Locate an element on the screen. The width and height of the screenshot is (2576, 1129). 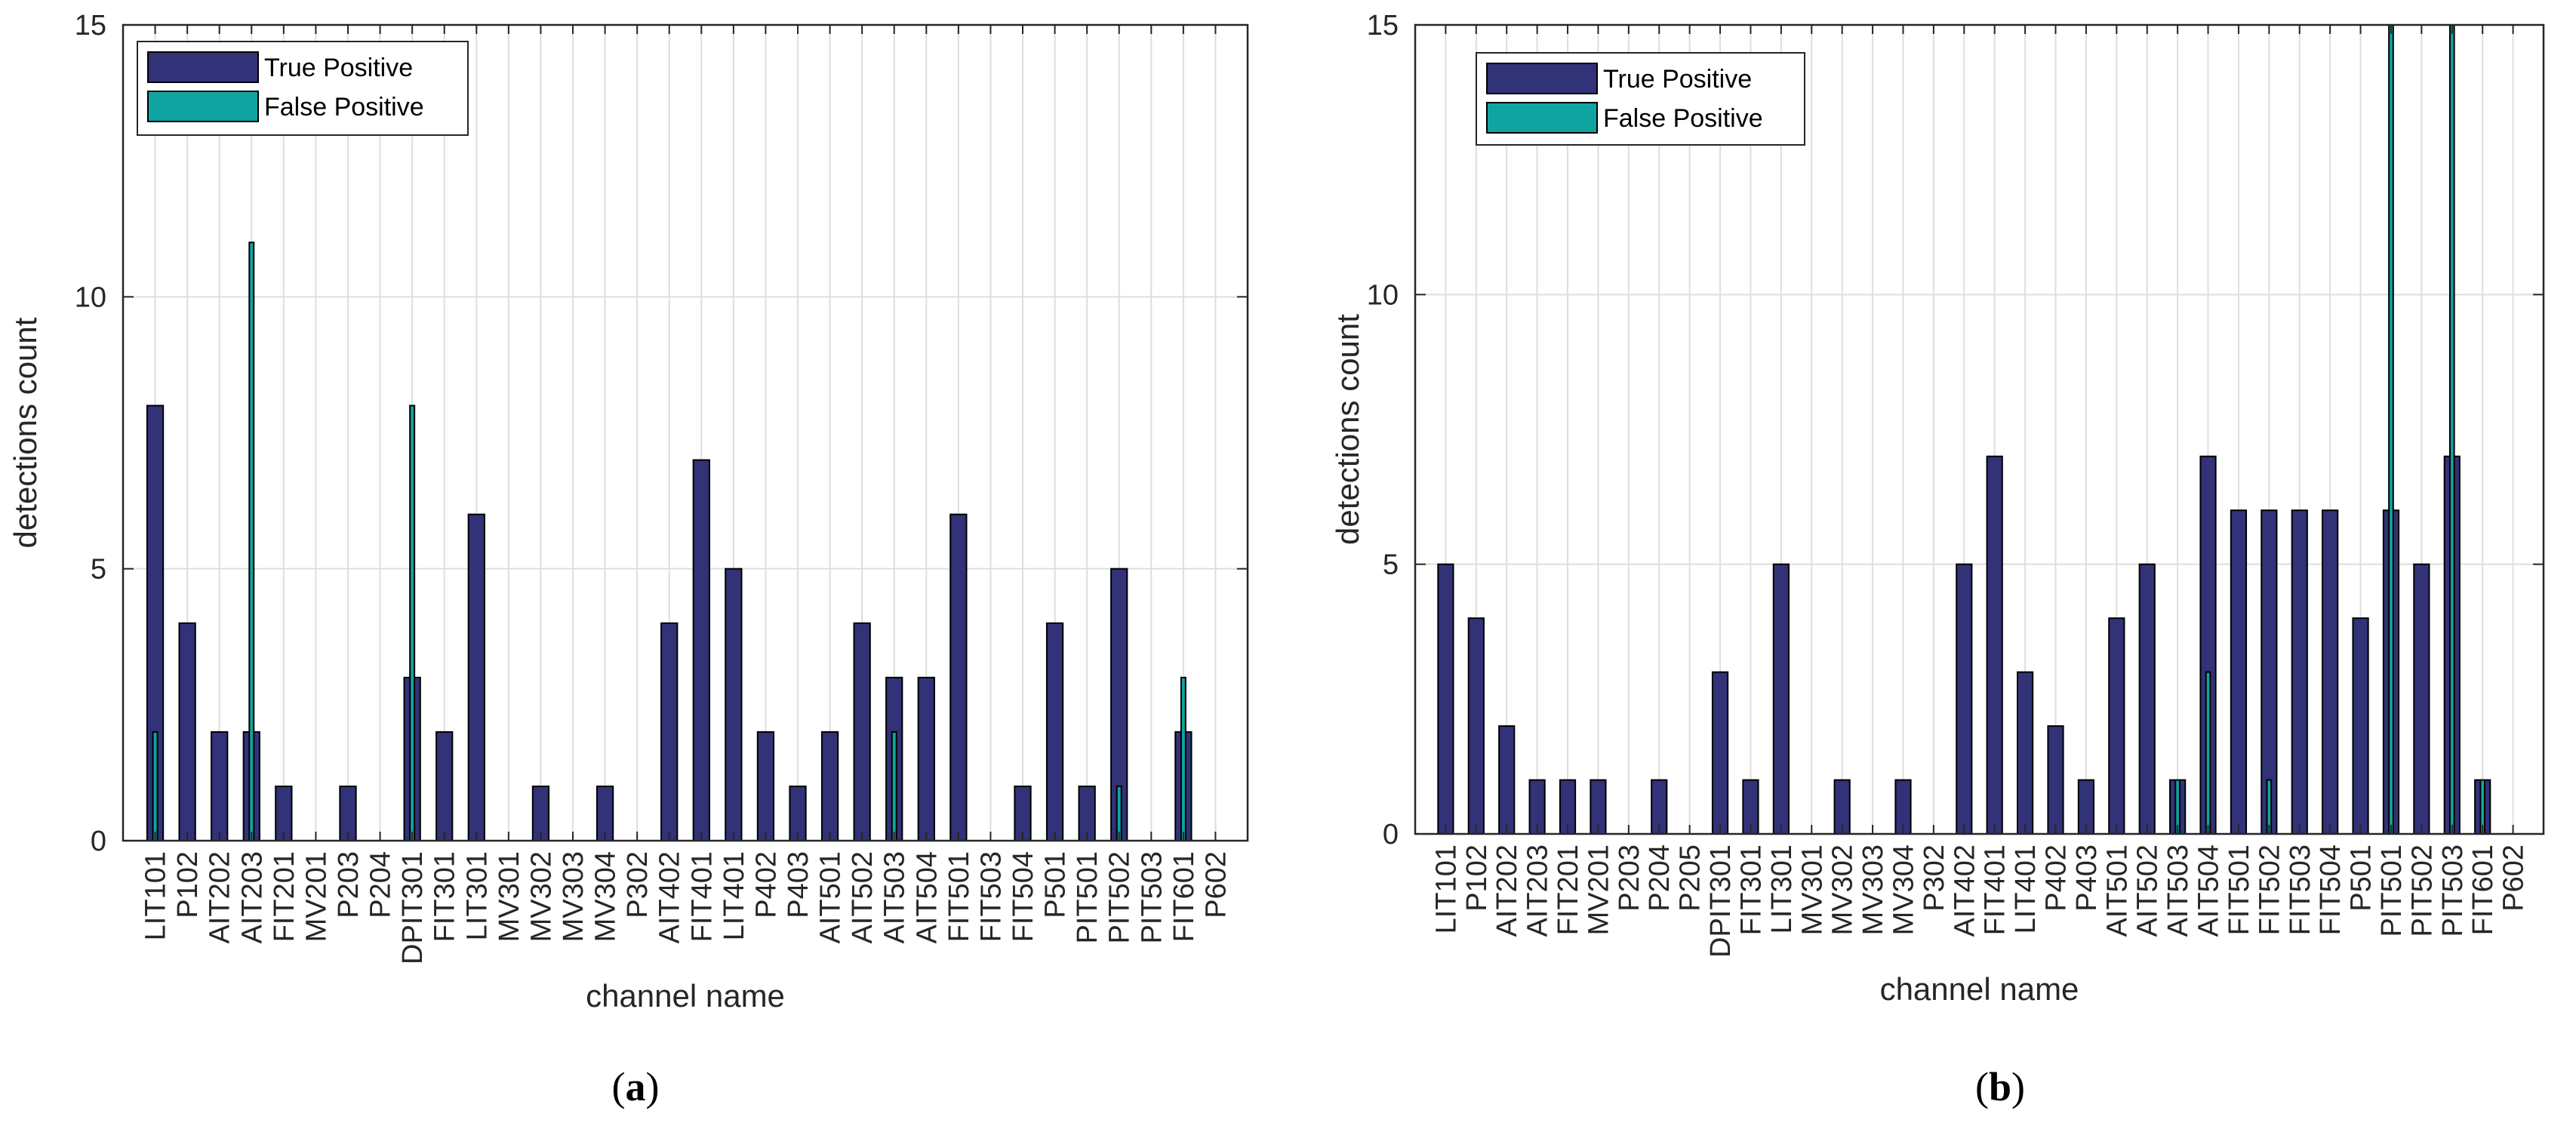
x-tick-label: LIT101 is located at coordinates (156, 895).